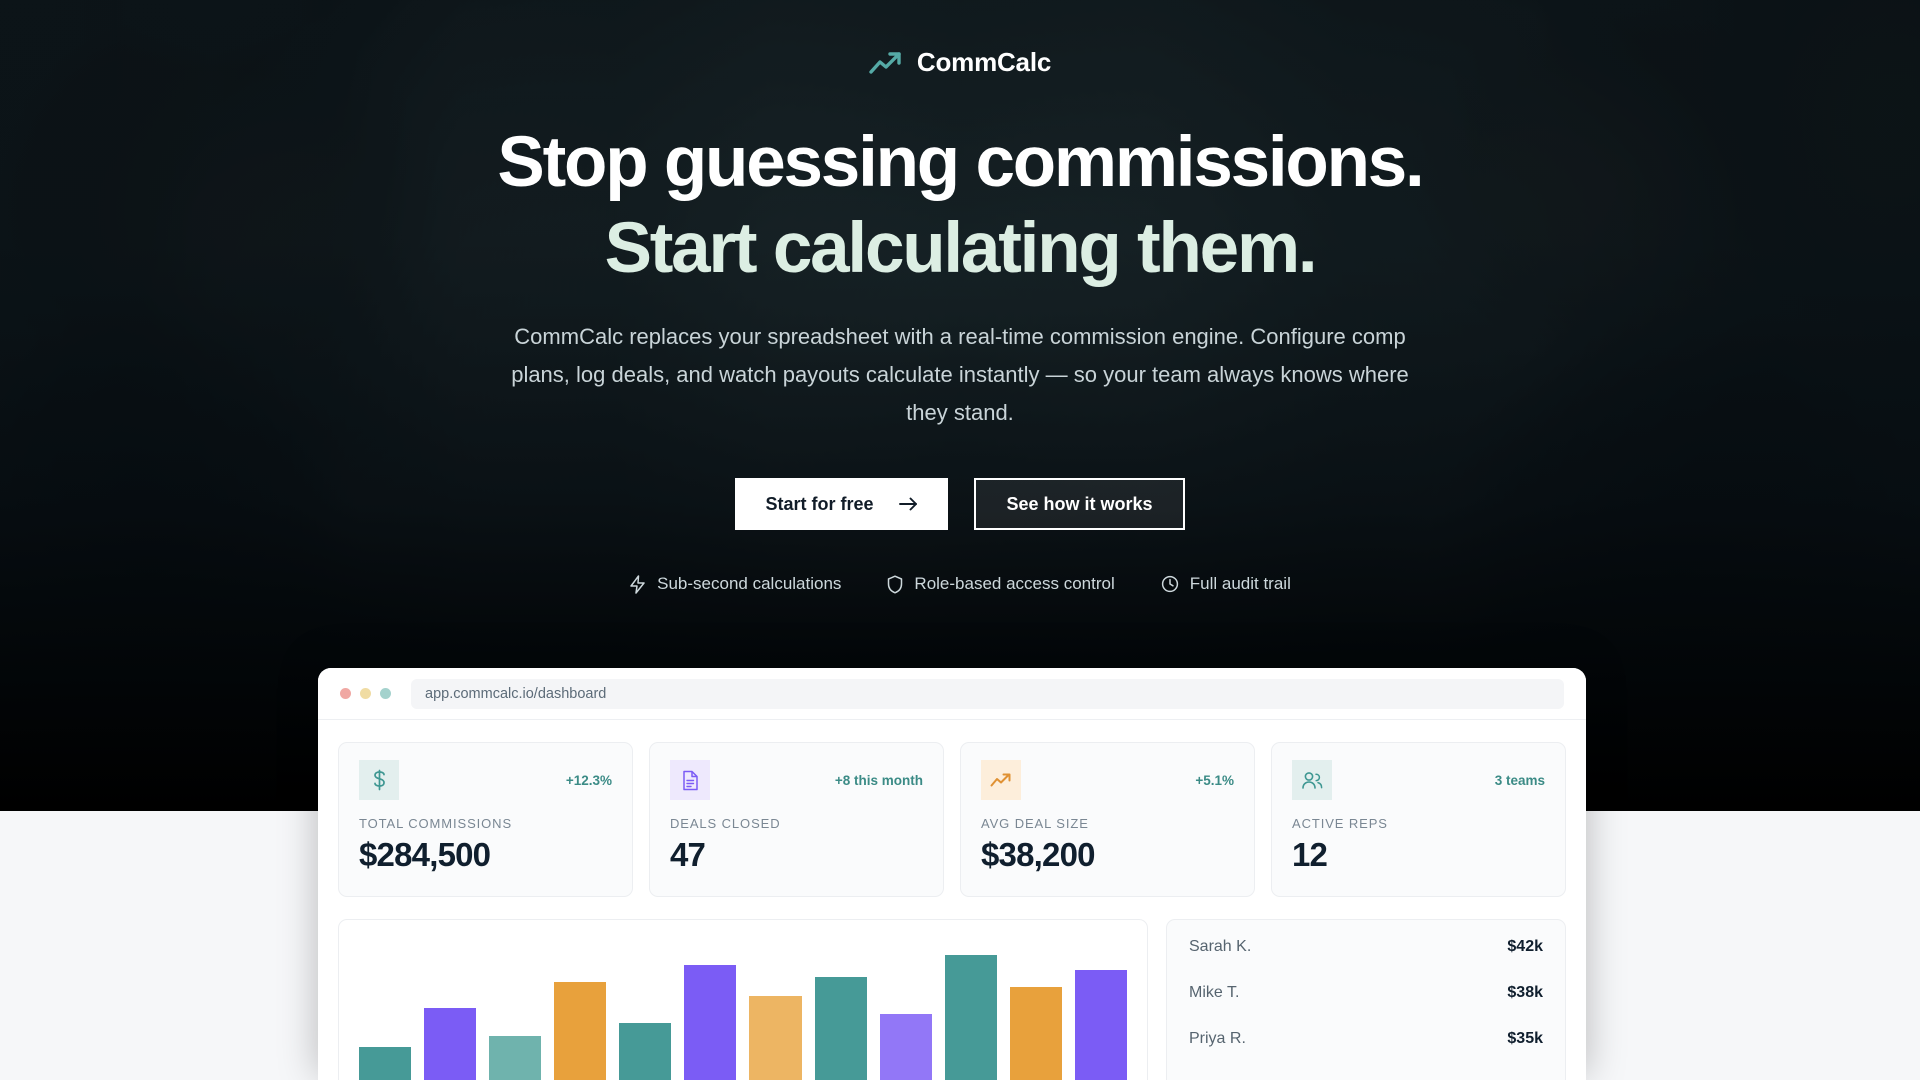 The width and height of the screenshot is (1920, 1080). Describe the element at coordinates (743, 1010) in the screenshot. I see `bar-chart-bars` at that location.